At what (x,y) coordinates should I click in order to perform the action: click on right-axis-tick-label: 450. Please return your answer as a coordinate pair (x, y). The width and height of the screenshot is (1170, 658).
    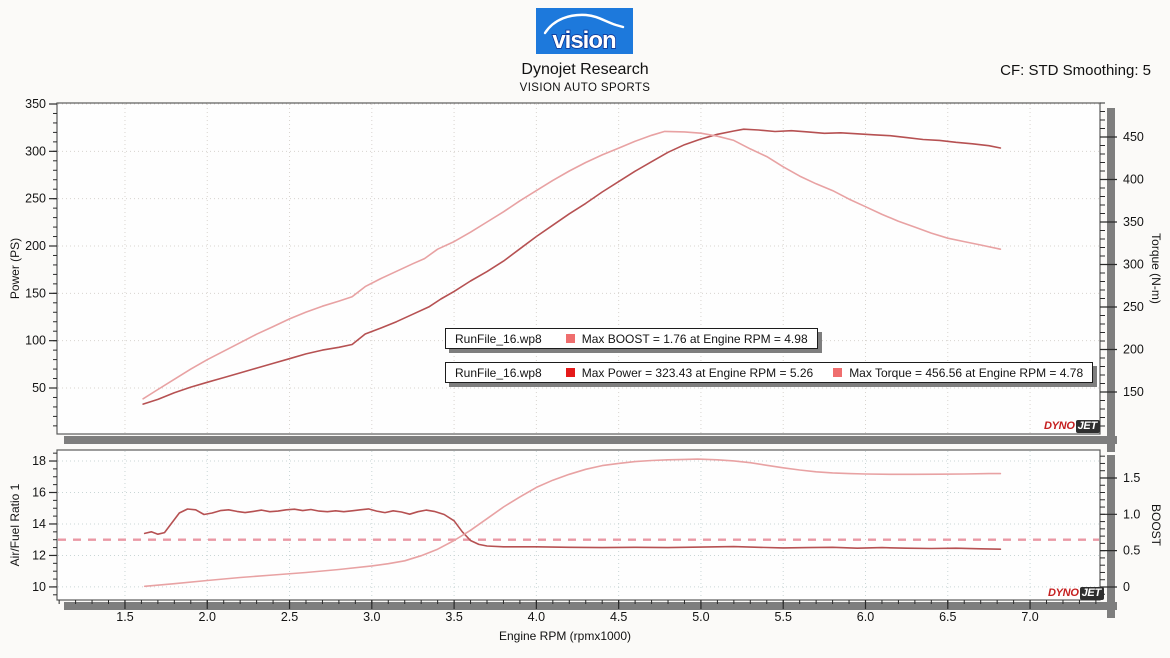
    Looking at the image, I should click on (1133, 137).